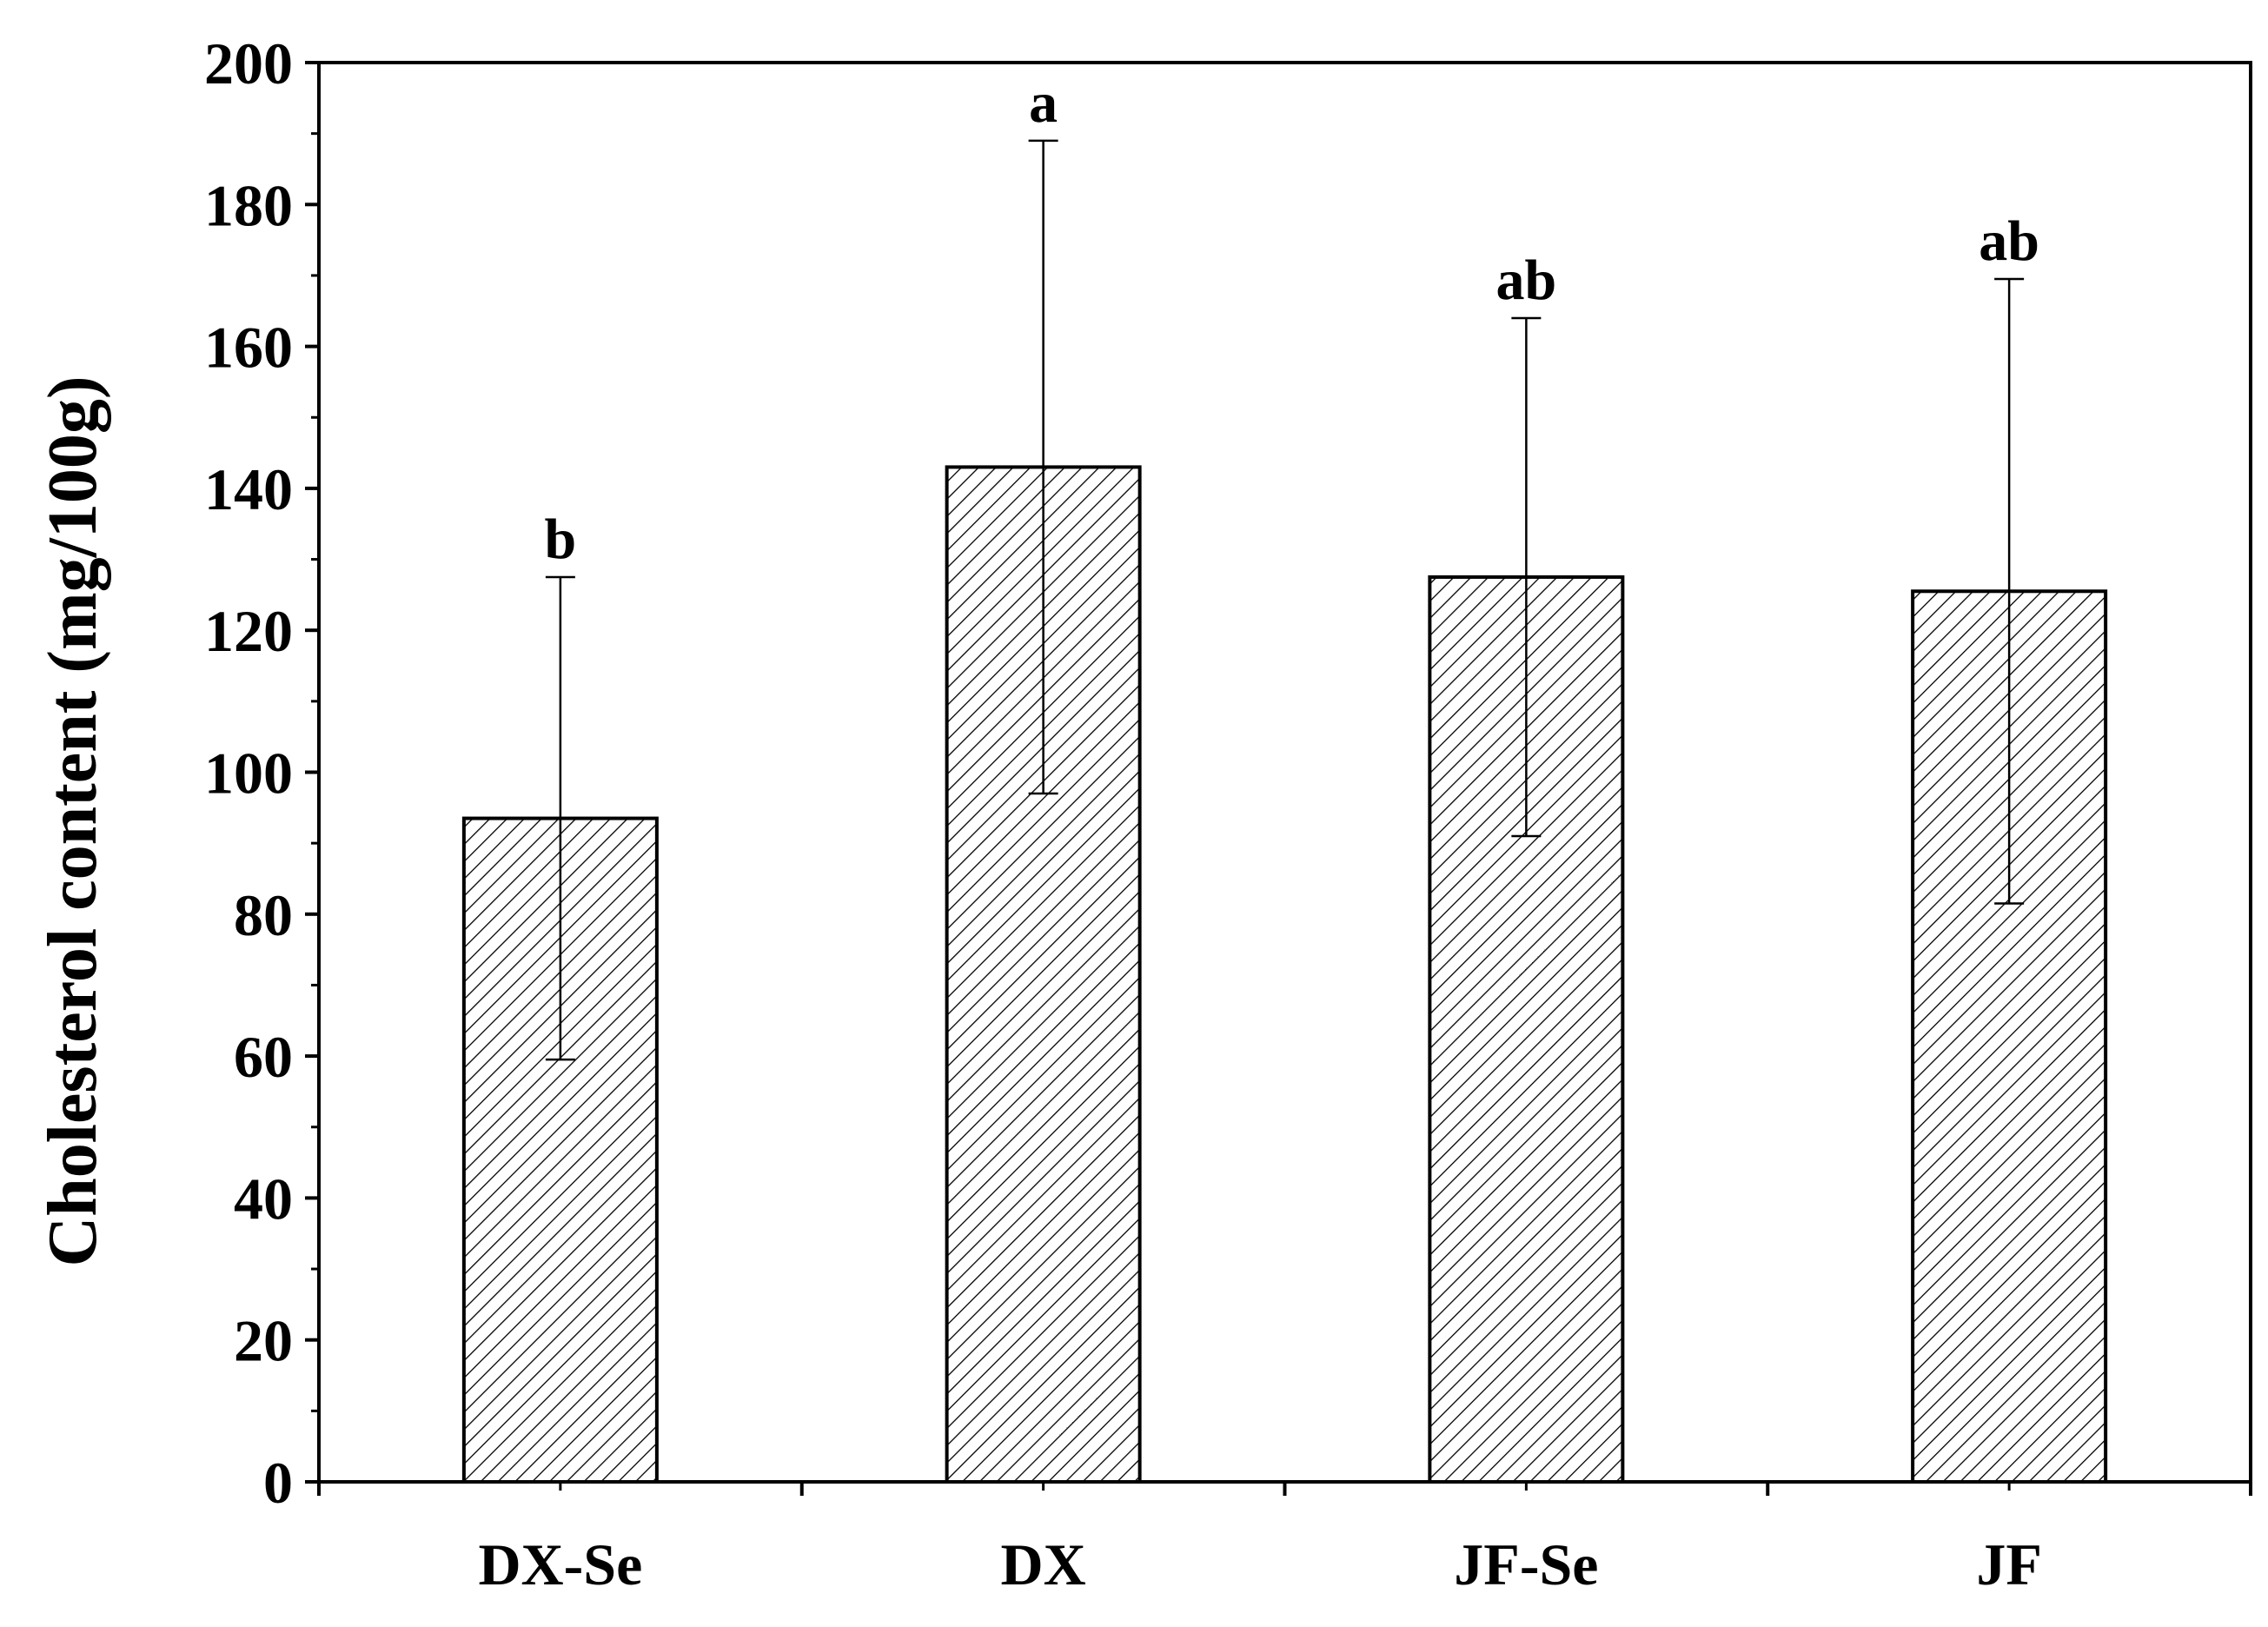 This screenshot has height=1627, width=2268. Describe the element at coordinates (1284, 1540) in the screenshot. I see `x-axis: DX-Se DX JF-Se JF` at that location.